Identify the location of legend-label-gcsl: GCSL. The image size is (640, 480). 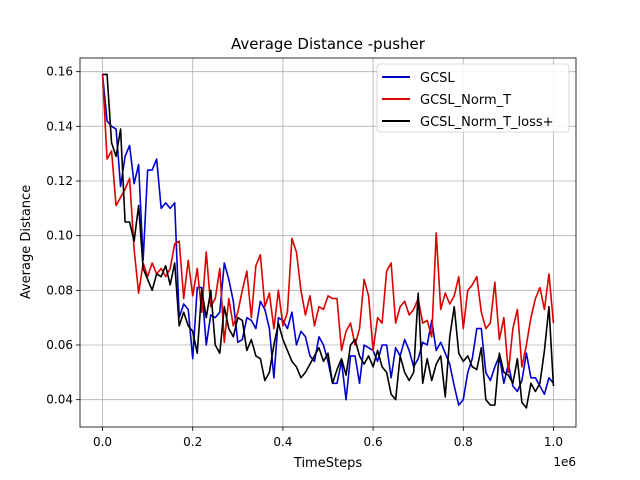
(437, 78).